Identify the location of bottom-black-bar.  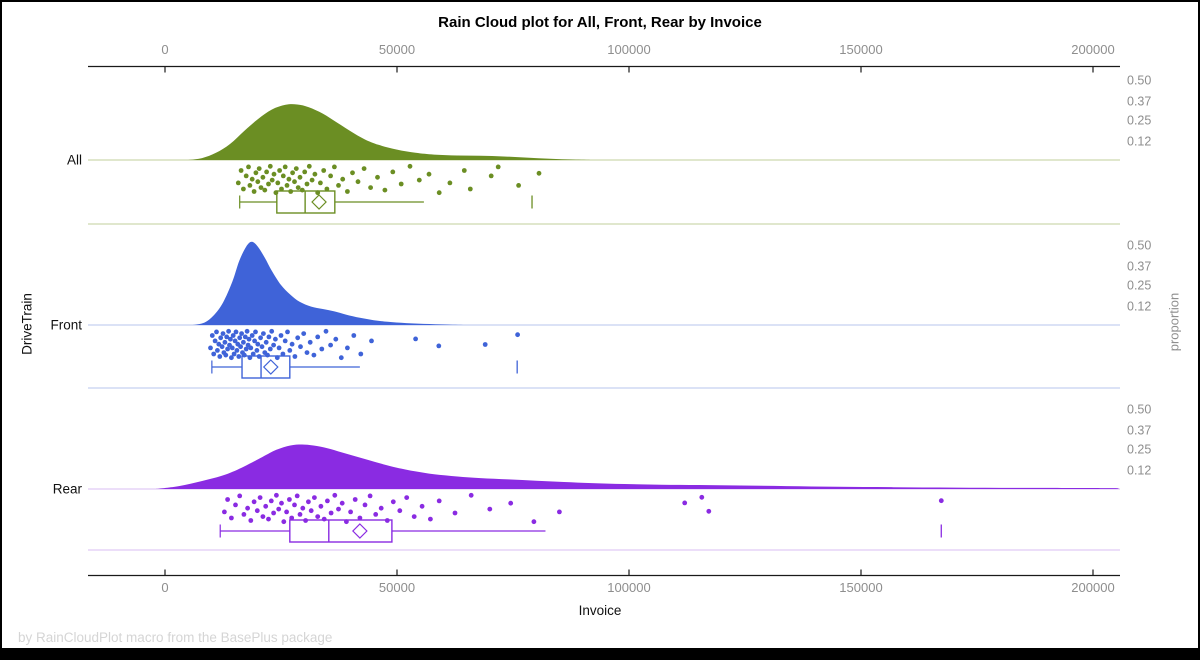
(600, 653).